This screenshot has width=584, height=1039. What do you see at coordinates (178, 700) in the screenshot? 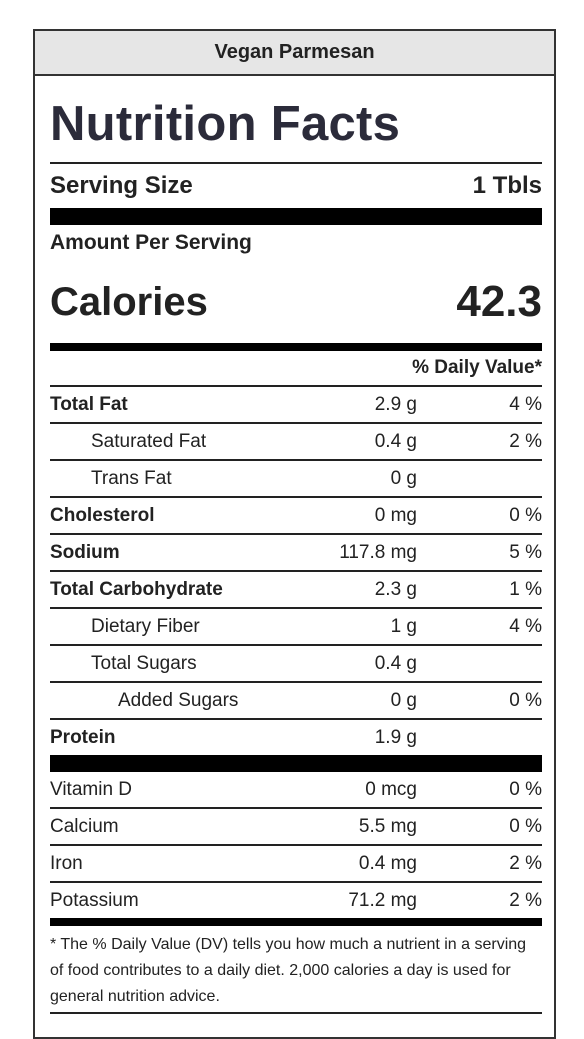
I see `nutrient-name: Added Sugars` at bounding box center [178, 700].